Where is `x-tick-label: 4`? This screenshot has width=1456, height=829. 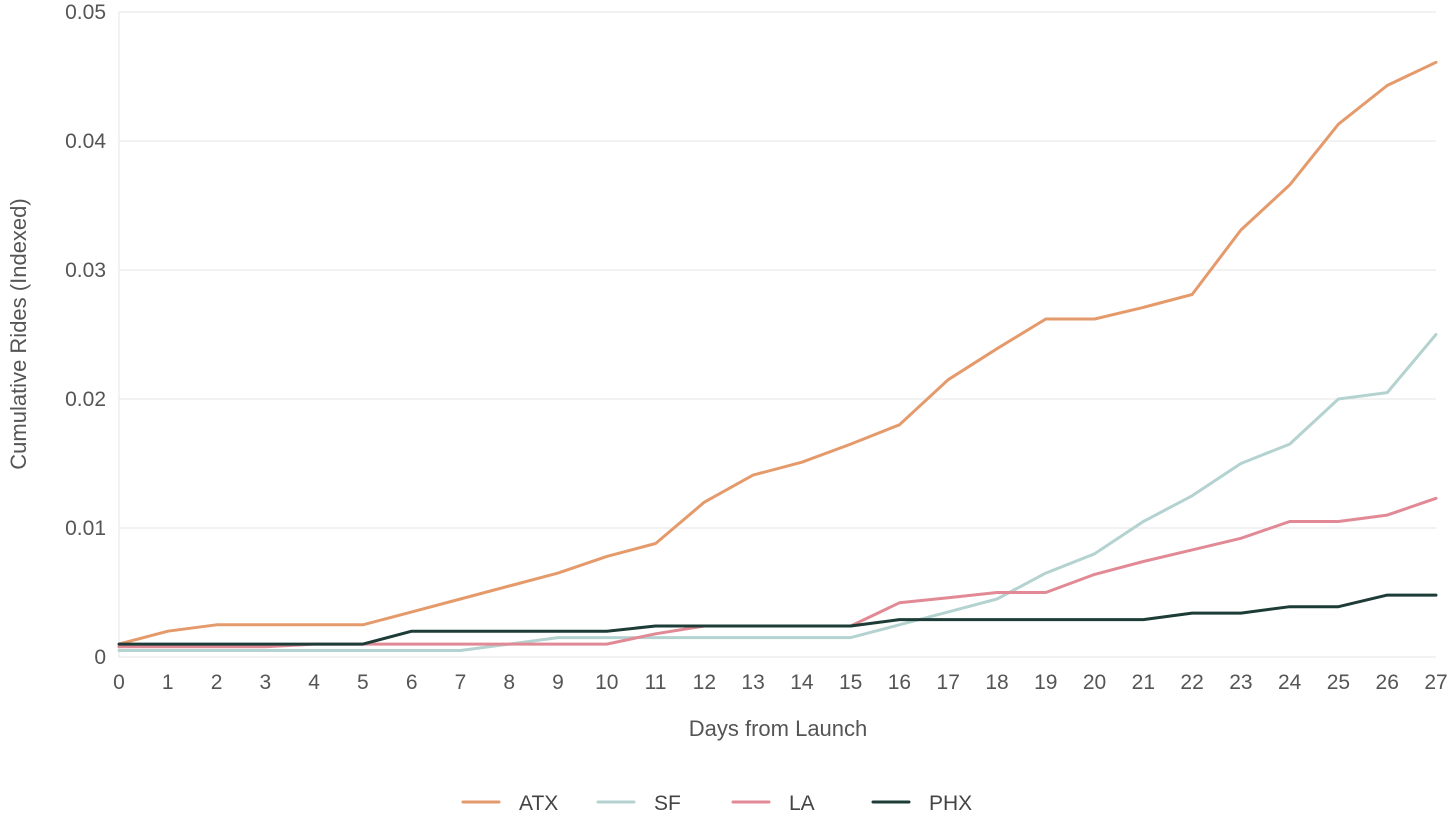
x-tick-label: 4 is located at coordinates (314, 682).